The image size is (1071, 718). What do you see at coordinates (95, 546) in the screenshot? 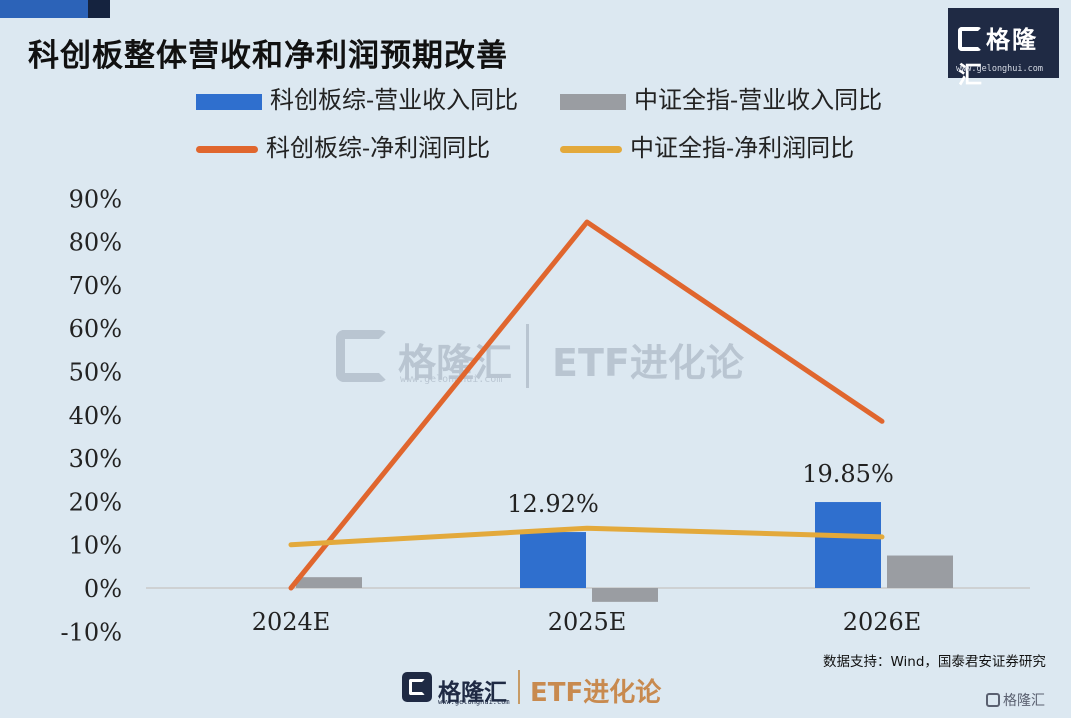
I see `y-tick-label: 10%` at bounding box center [95, 546].